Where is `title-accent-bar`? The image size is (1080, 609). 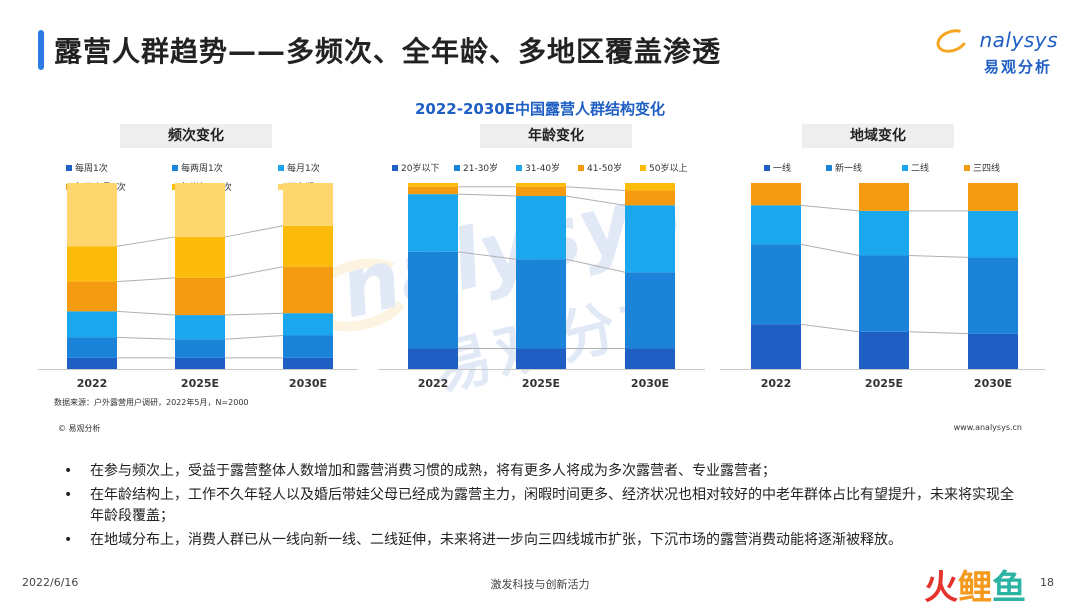 title-accent-bar is located at coordinates (41, 50).